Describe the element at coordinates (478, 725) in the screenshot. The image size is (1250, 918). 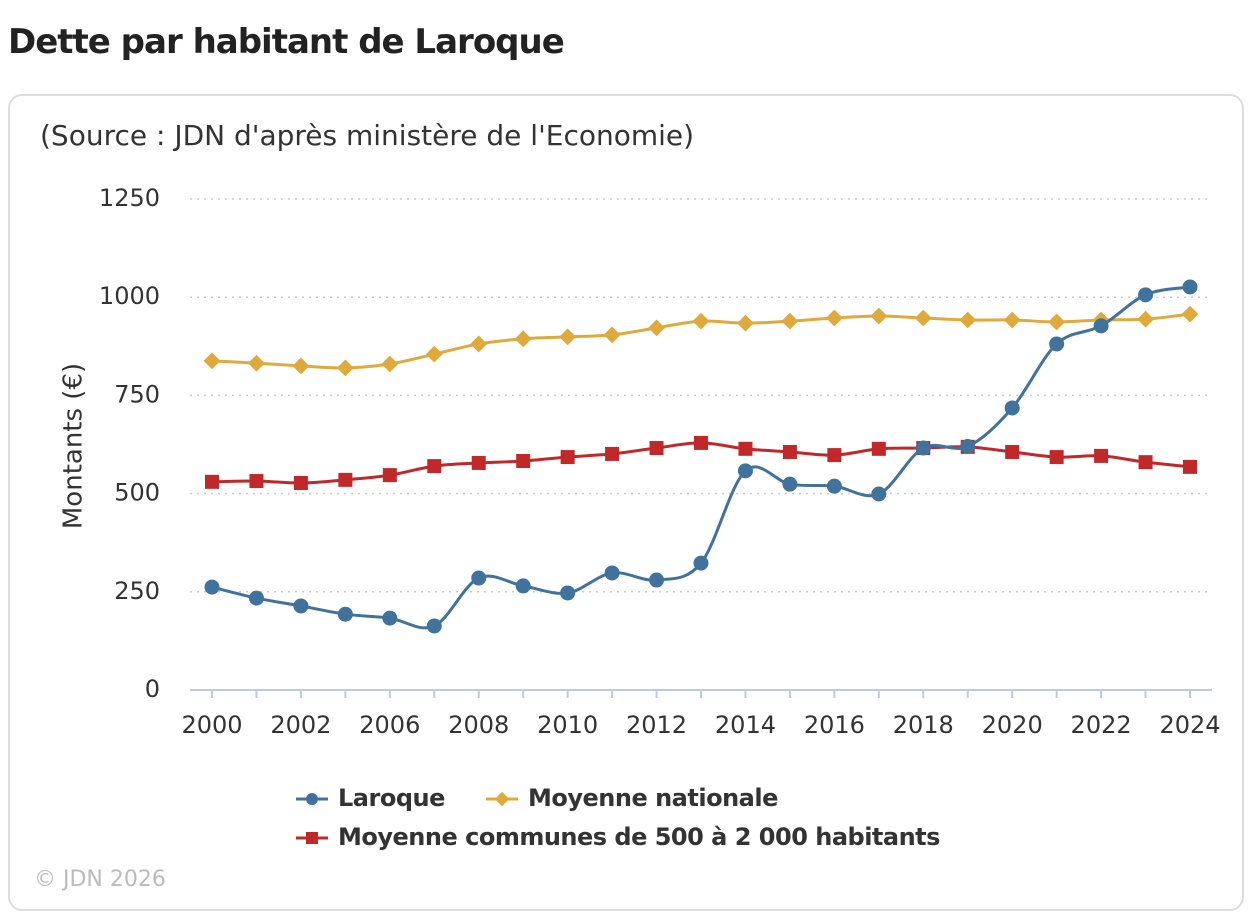
I see `x-tick-label: 2008` at that location.